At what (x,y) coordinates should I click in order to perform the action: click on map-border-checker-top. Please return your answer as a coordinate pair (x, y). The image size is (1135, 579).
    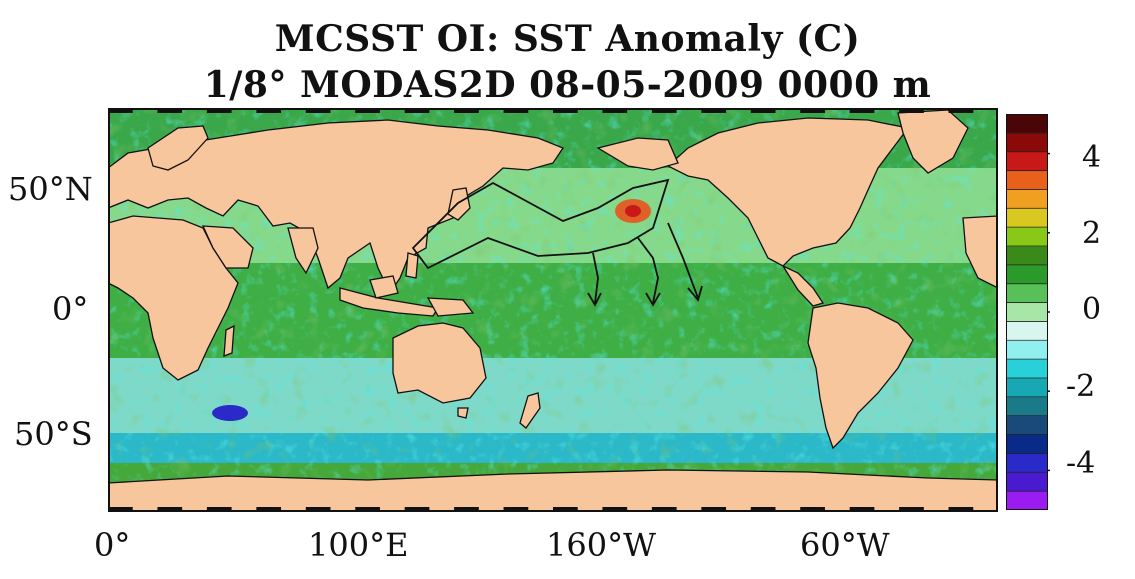
    Looking at the image, I should click on (541, 110).